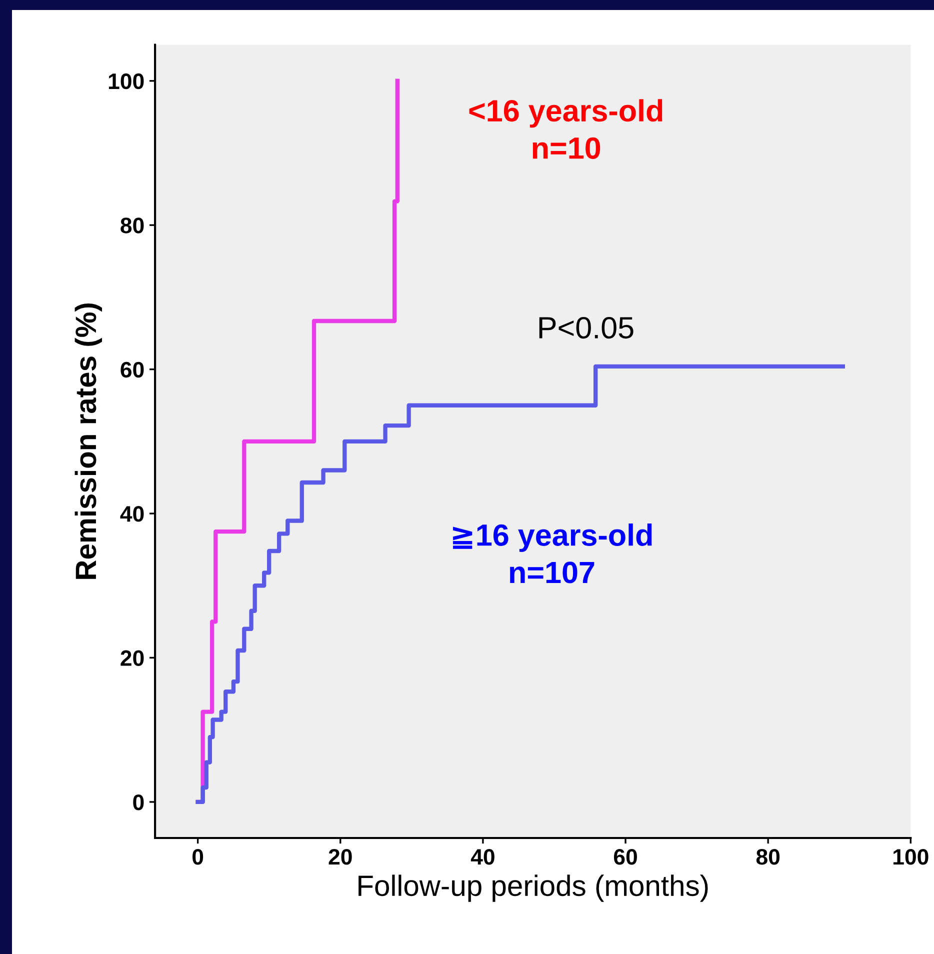  Describe the element at coordinates (132, 226) in the screenshot. I see `y-tick-label: 80` at that location.